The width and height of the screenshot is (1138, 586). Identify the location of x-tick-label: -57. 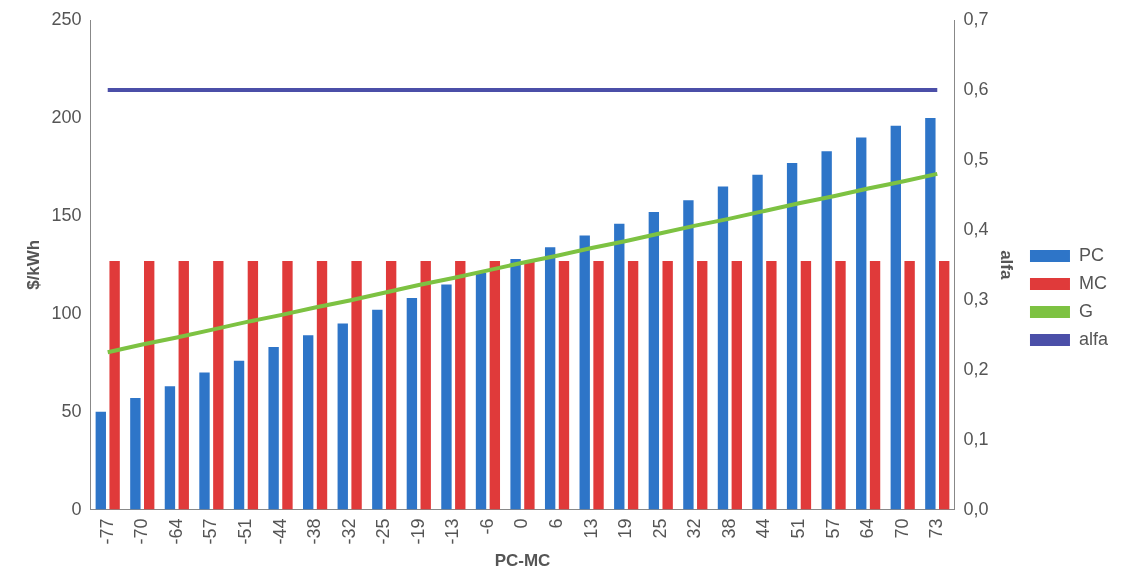
(210, 531).